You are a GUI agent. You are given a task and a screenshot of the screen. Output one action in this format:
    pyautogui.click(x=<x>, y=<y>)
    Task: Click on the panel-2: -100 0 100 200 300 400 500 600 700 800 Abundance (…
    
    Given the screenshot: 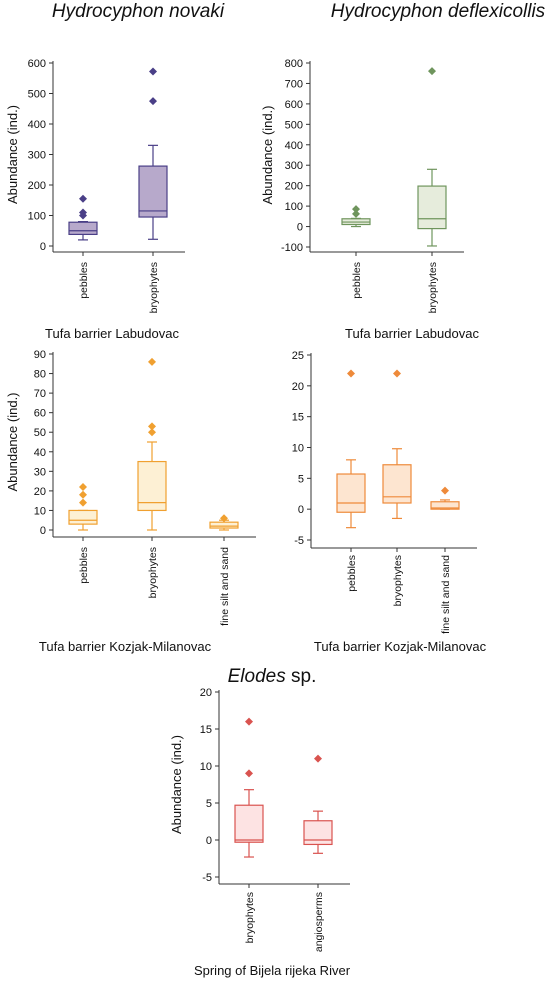 What is the action you would take?
    pyautogui.click(x=362, y=185)
    